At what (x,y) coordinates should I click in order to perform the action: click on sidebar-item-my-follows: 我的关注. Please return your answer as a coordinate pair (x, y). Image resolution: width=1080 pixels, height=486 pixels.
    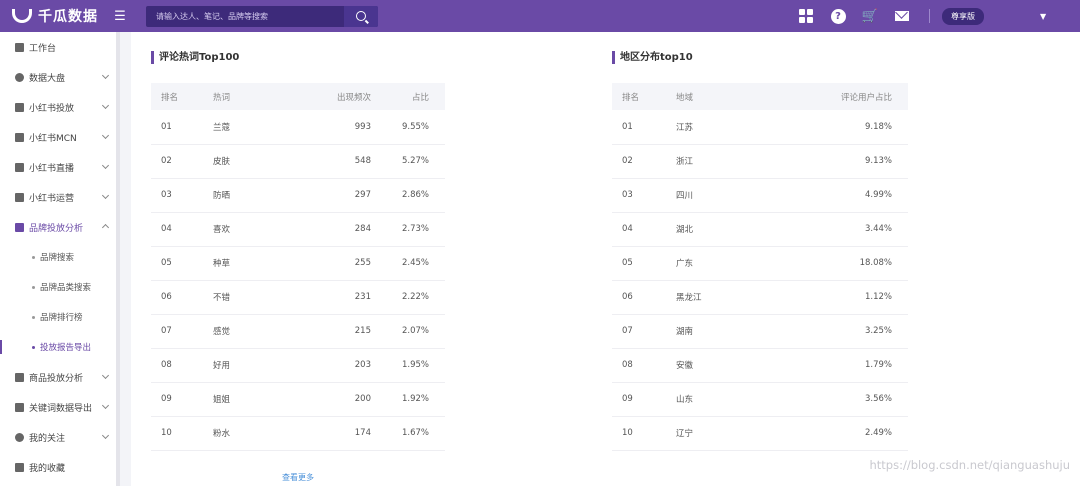
    Looking at the image, I should click on (59, 437).